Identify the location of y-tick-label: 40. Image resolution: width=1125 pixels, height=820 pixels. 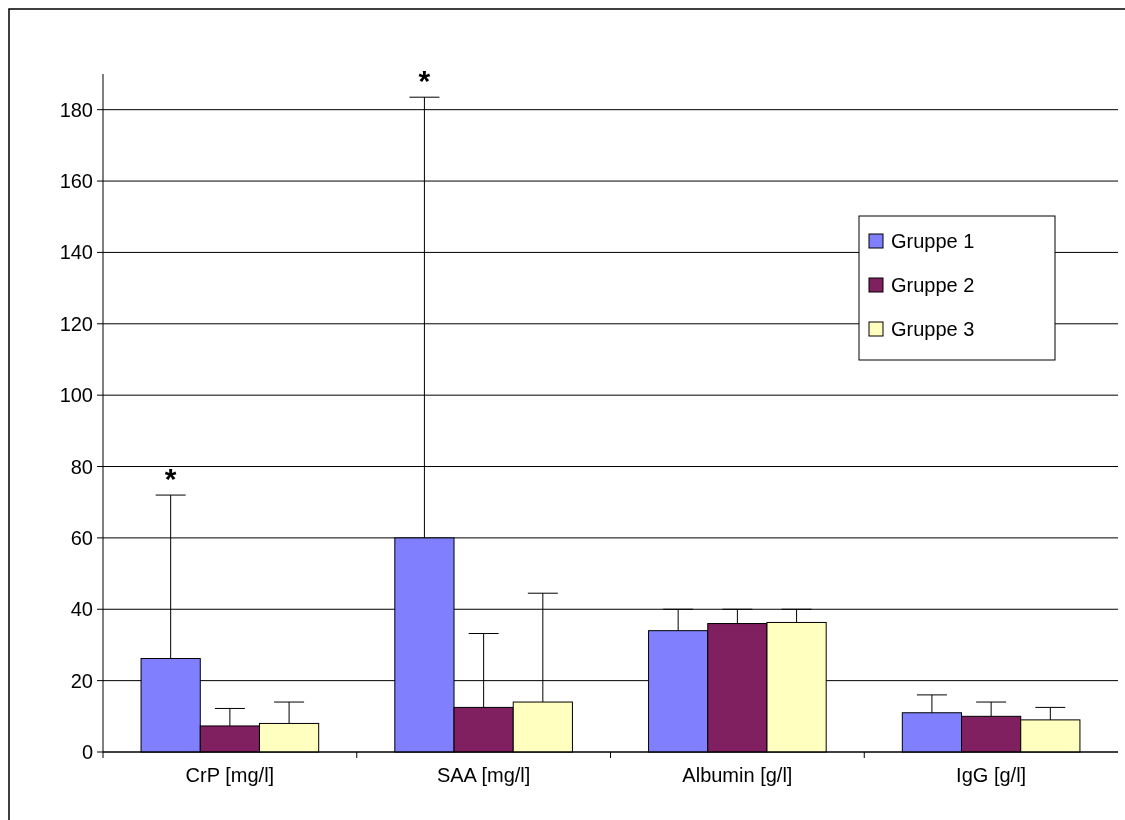
(81, 609).